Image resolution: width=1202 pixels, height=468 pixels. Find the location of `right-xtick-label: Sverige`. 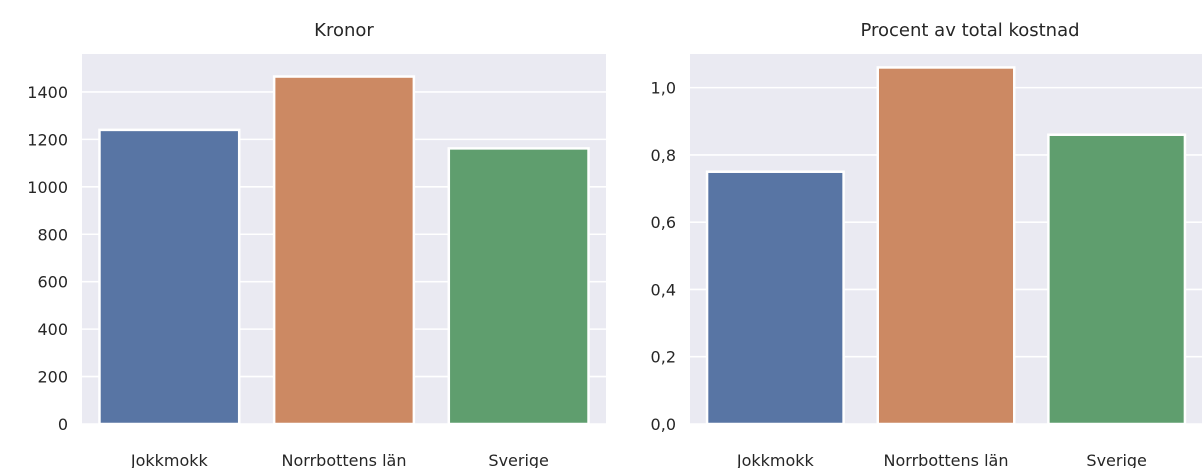

right-xtick-label: Sverige is located at coordinates (1116, 459).